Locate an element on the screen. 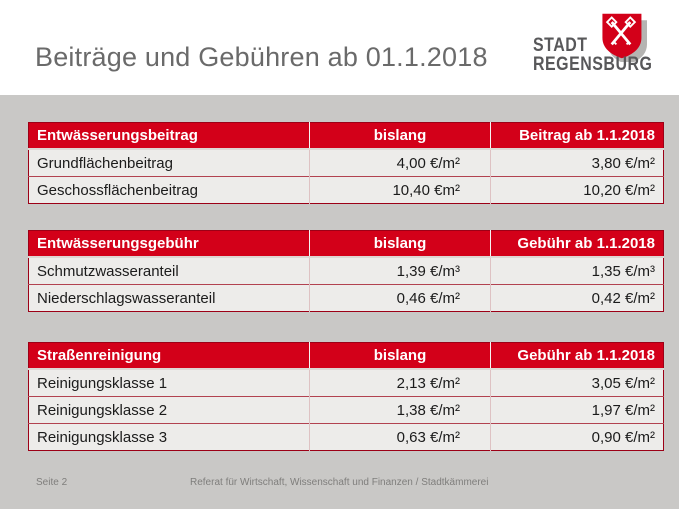 Image resolution: width=679 pixels, height=509 pixels. fee-value: 0,63 €/m² is located at coordinates (400, 437).